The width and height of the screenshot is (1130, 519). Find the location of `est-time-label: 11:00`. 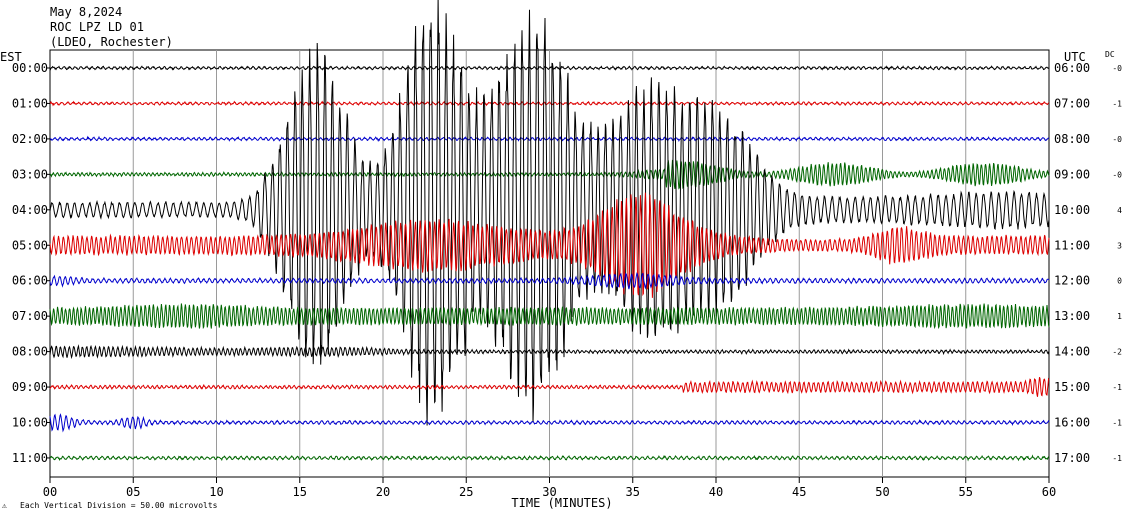

est-time-label: 11:00 is located at coordinates (30, 458).